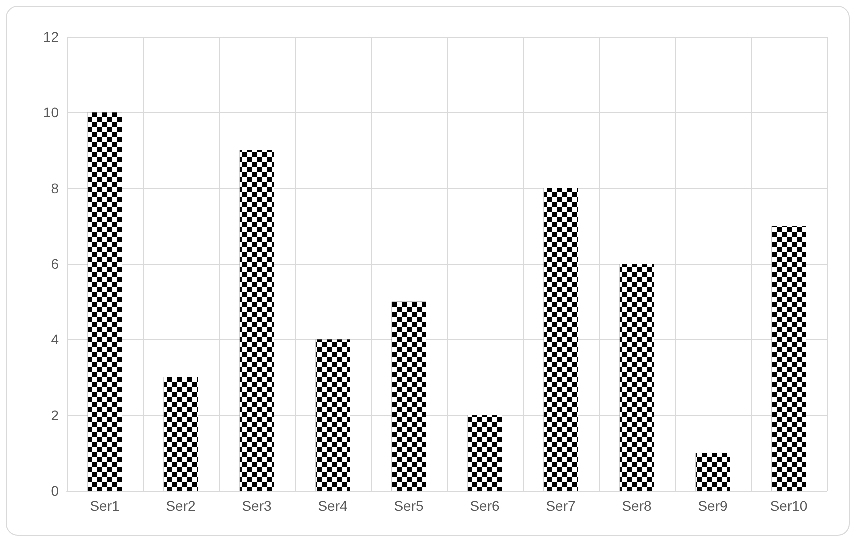 The width and height of the screenshot is (858, 544). What do you see at coordinates (105, 506) in the screenshot?
I see `x-tick-label: Ser1` at bounding box center [105, 506].